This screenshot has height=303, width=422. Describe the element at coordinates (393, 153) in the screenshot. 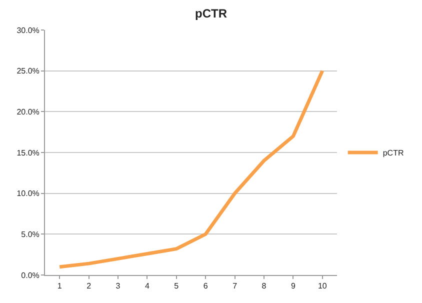

I see `legend-label: pCTR` at that location.